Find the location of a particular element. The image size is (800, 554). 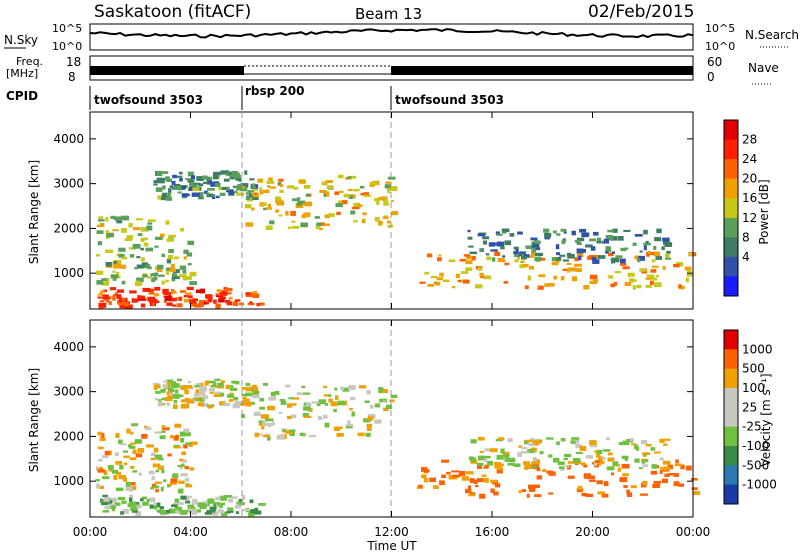

colorbar-swatch is located at coordinates (731, 475).